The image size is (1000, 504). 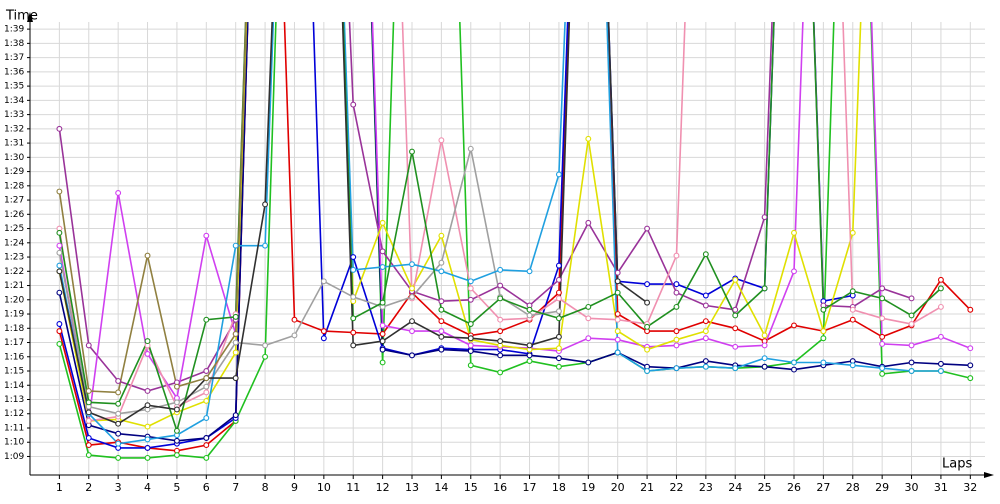 What do you see at coordinates (14, 144) in the screenshot?
I see `y-tick-label: 1:31` at bounding box center [14, 144].